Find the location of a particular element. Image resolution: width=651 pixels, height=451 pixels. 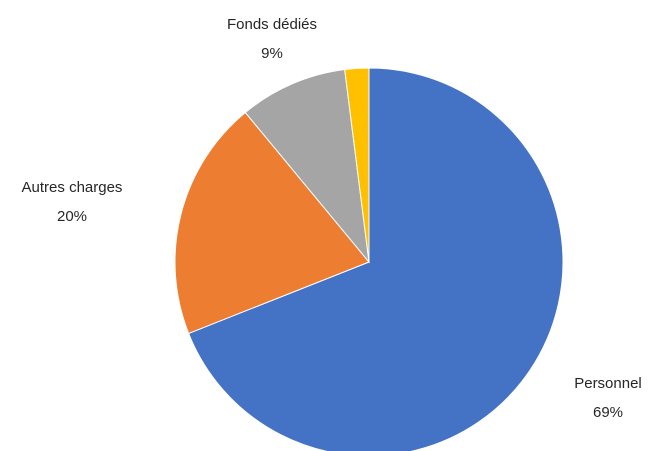

slice-label-personnel: Personnel 69% is located at coordinates (608, 398).